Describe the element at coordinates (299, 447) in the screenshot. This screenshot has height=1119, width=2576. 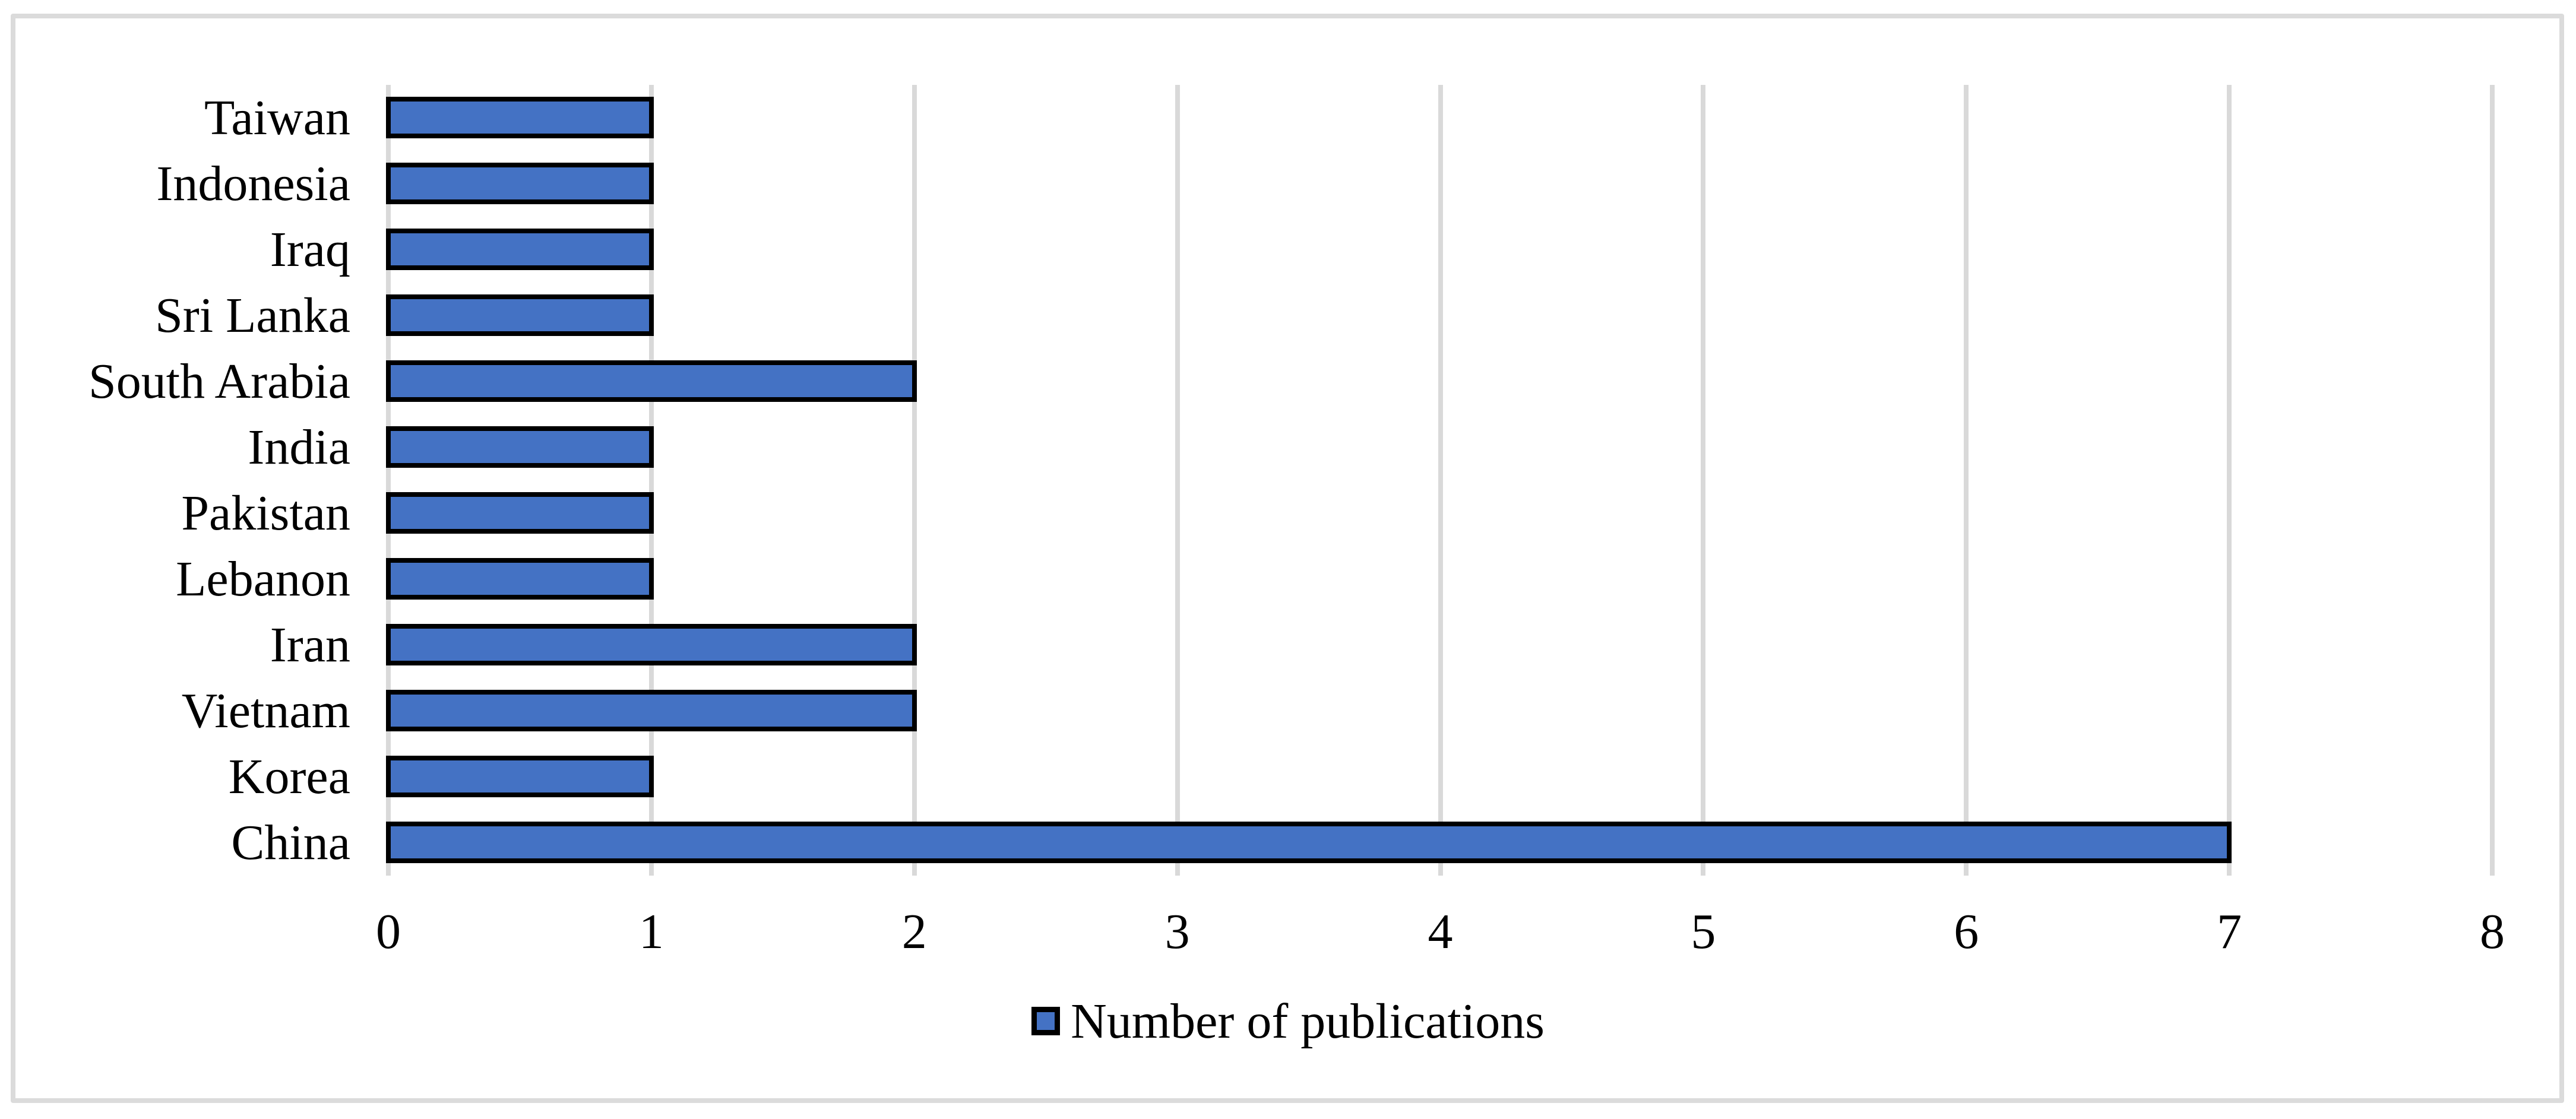
I see `category-label: India` at that location.